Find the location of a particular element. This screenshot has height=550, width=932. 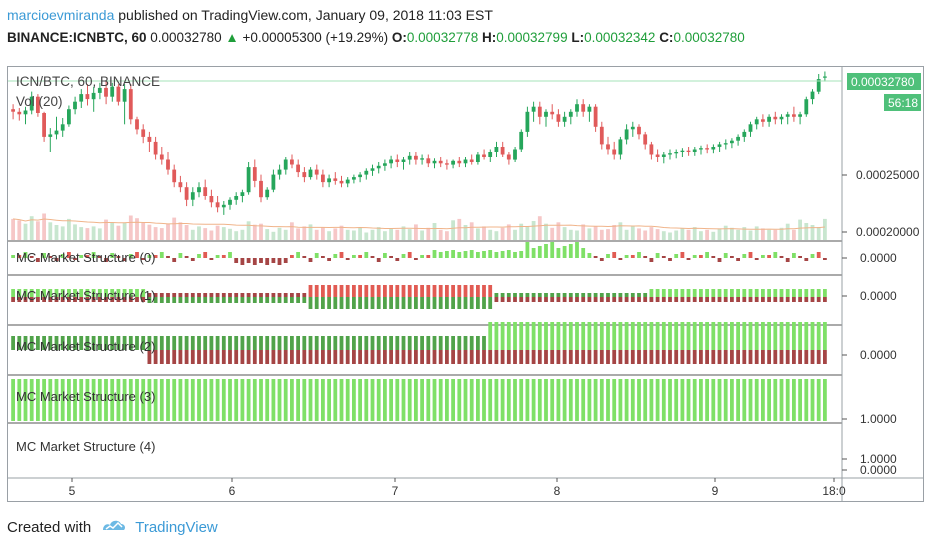

close-value: 0.00032780 is located at coordinates (709, 37).